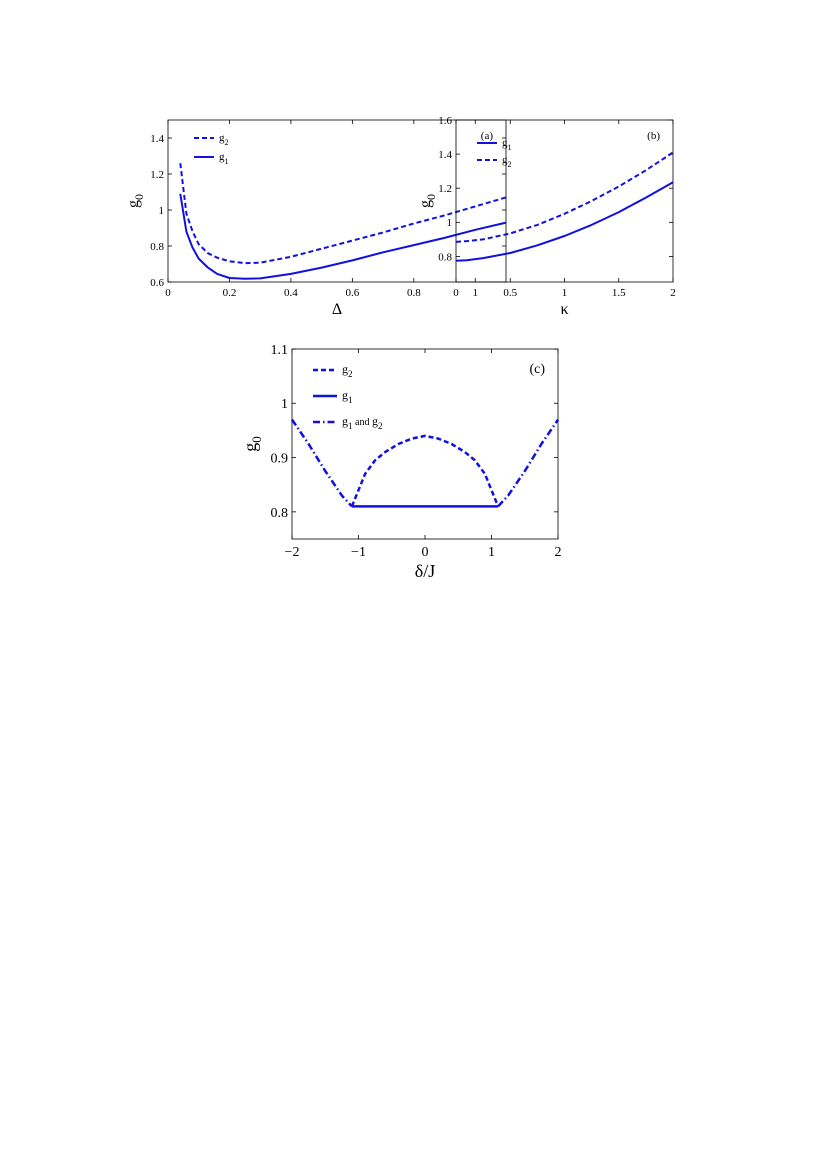 This screenshot has width=831, height=1175. I want to click on x-tick-label: −2, so click(292, 552).